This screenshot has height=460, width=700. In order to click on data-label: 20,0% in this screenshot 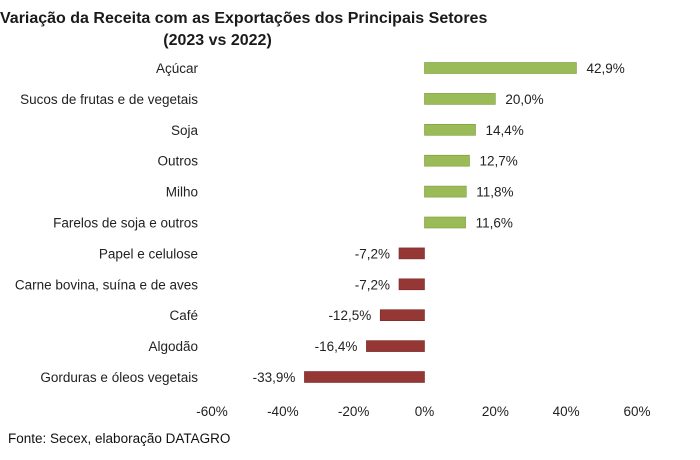, I will do `click(524, 99)`.